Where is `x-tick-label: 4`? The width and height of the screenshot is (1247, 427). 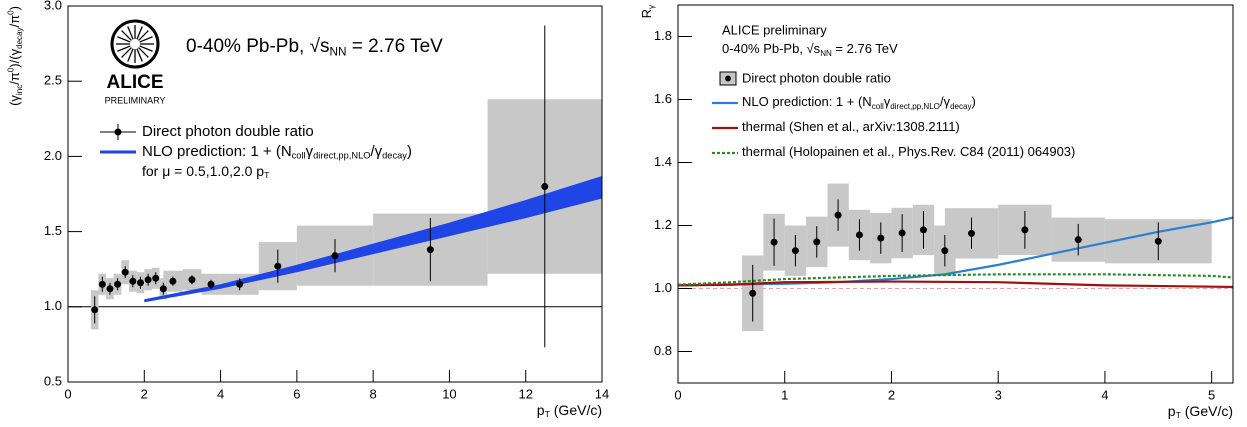
x-tick-label: 4 is located at coordinates (220, 393).